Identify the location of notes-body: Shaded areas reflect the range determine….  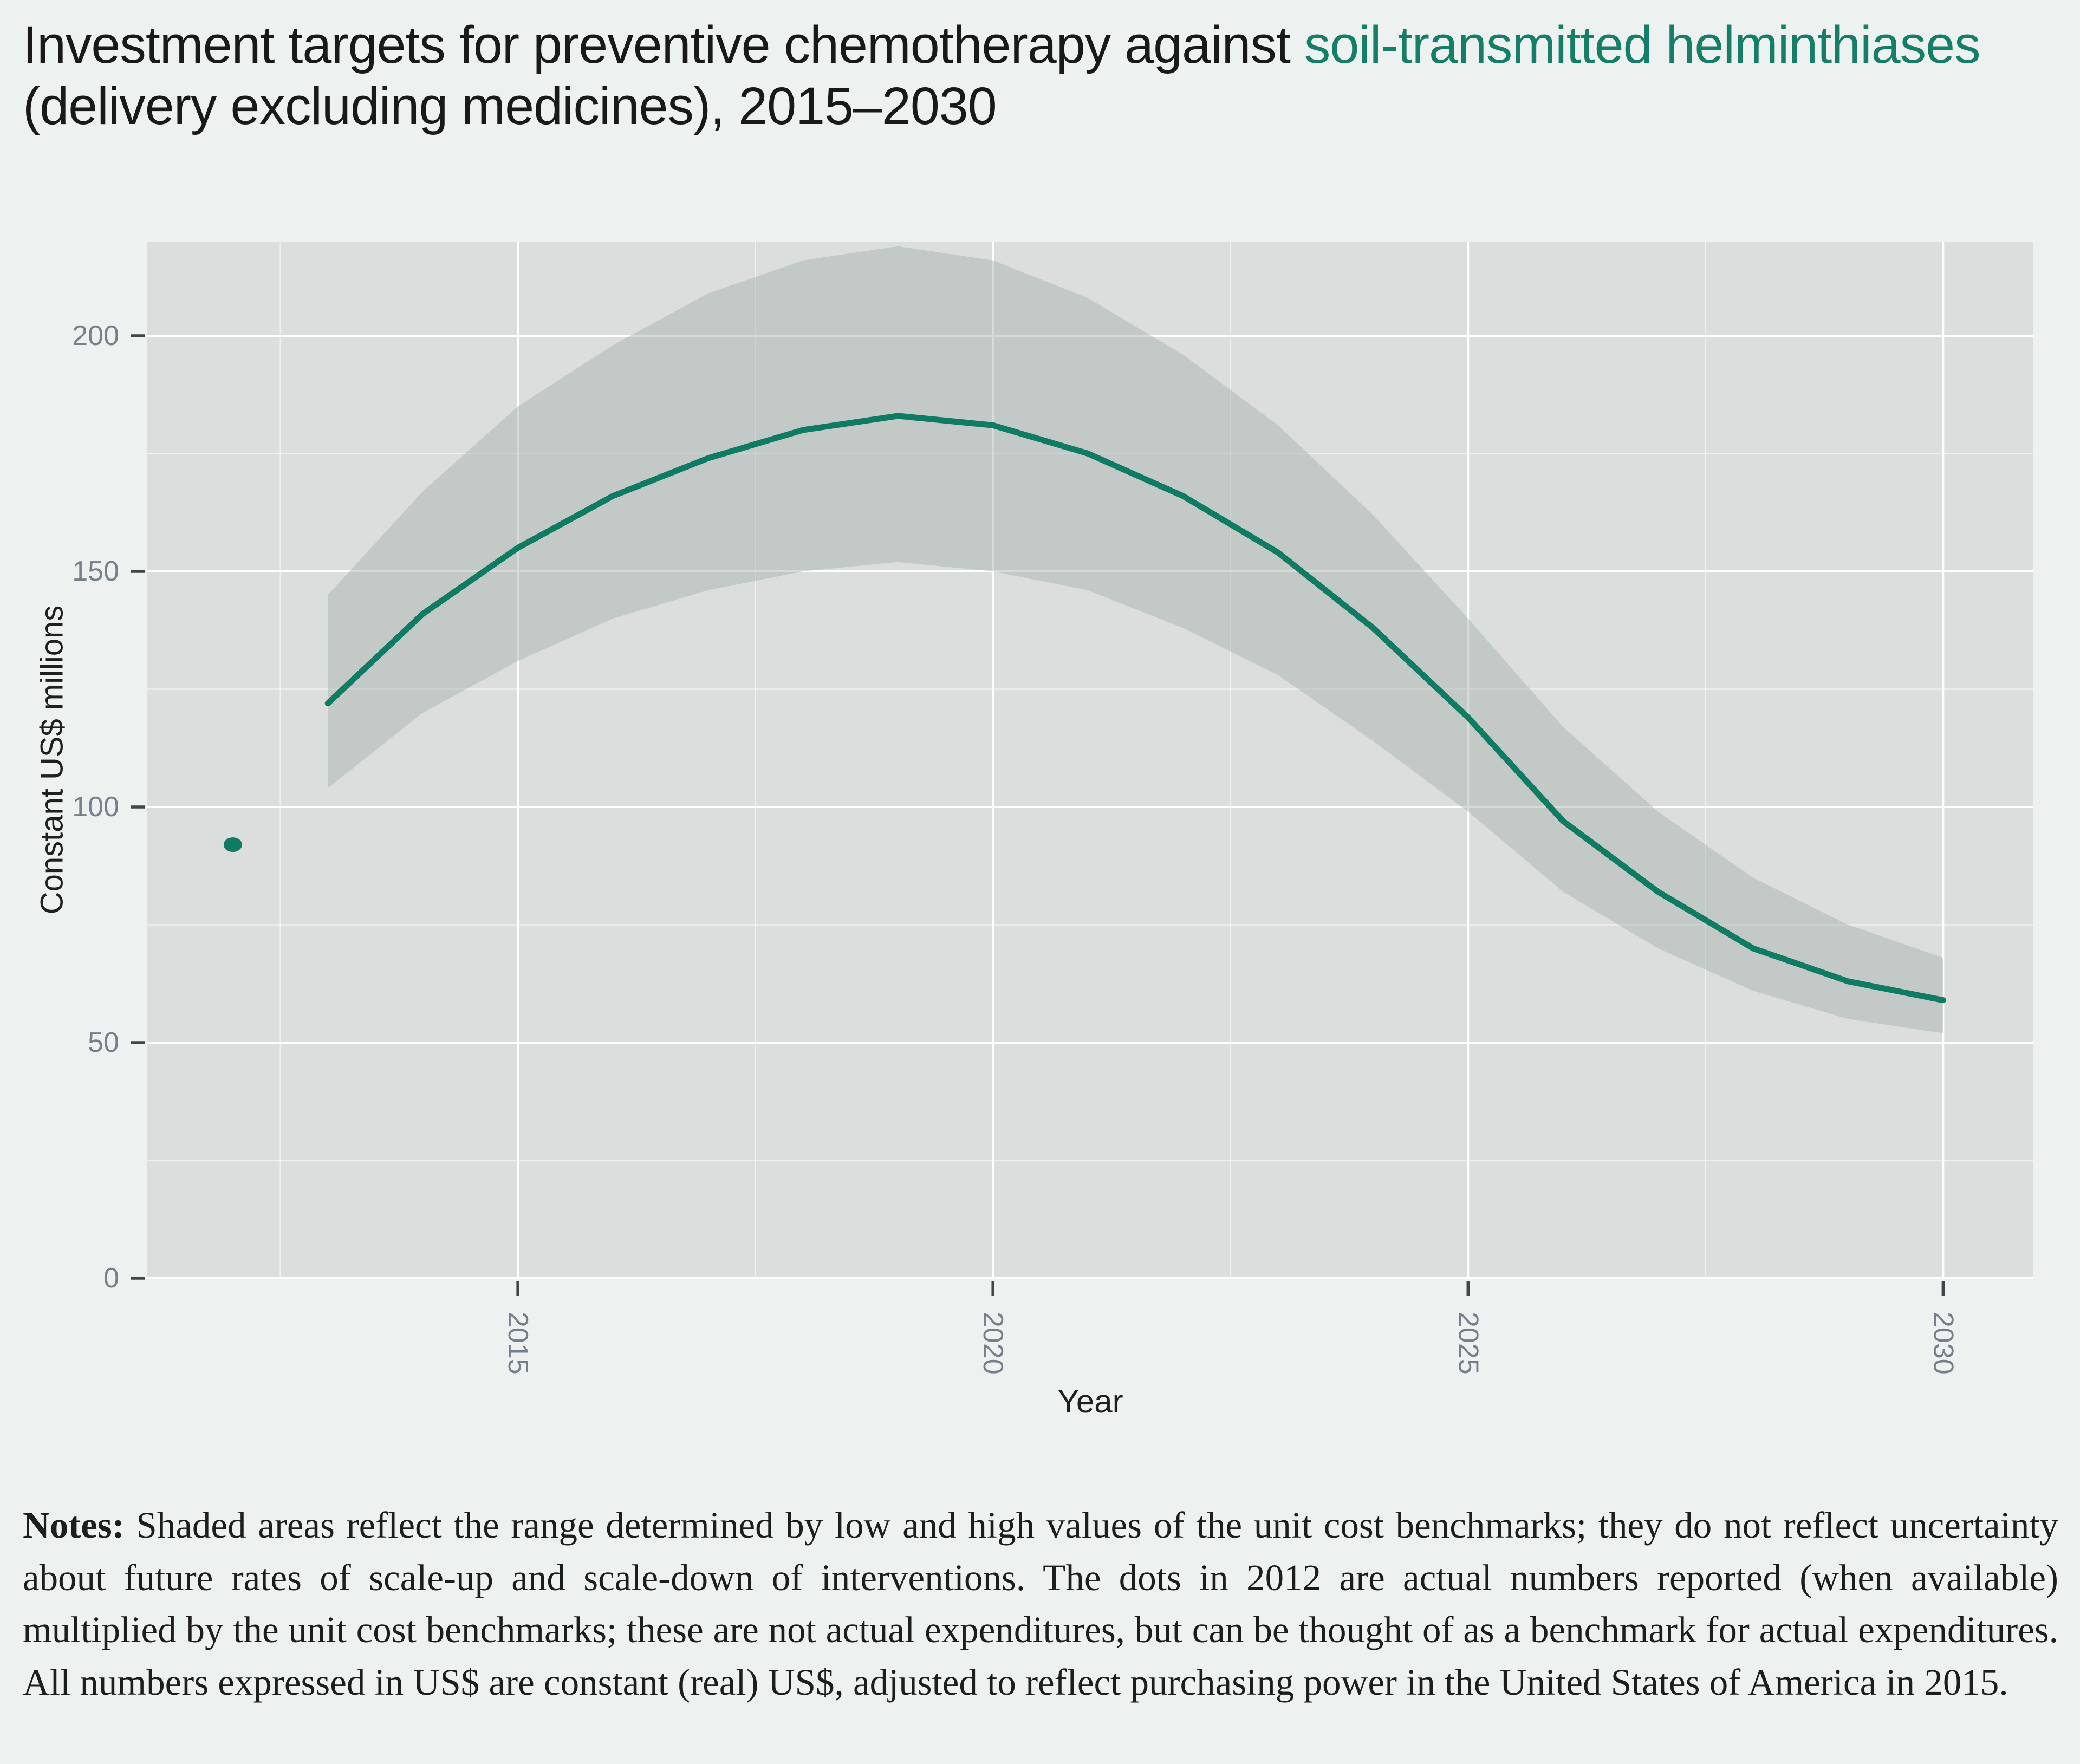
(1040, 1604).